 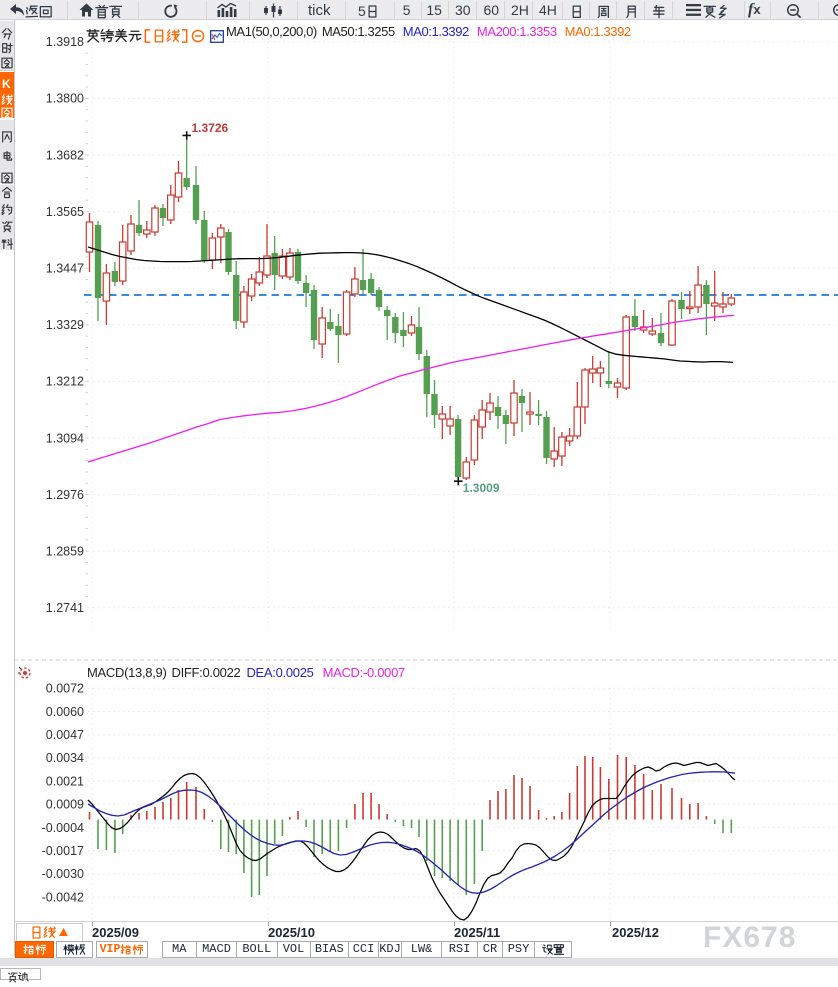 What do you see at coordinates (65, 805) in the screenshot?
I see `svg-text: 0.0009` at bounding box center [65, 805].